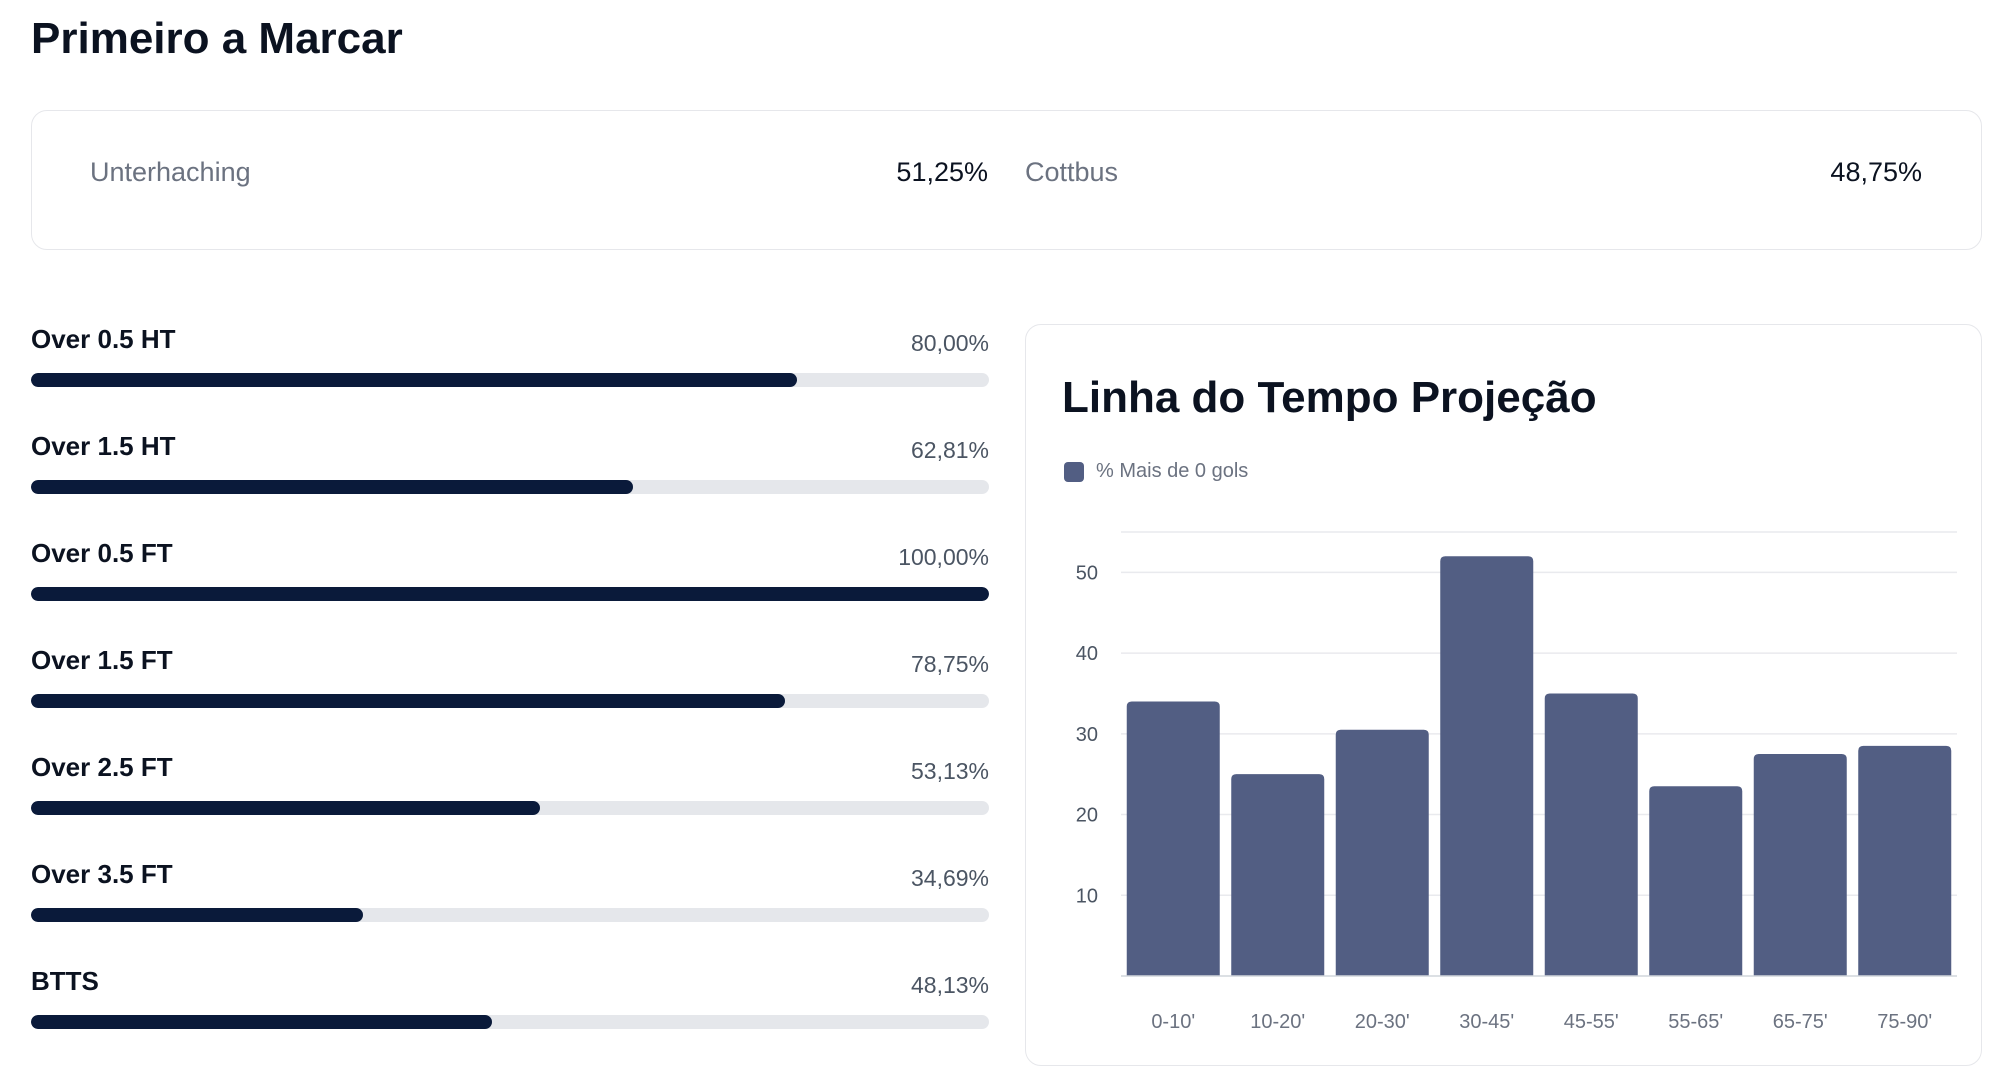  I want to click on chart-title: Linha do Tempo Projeção, so click(1329, 397).